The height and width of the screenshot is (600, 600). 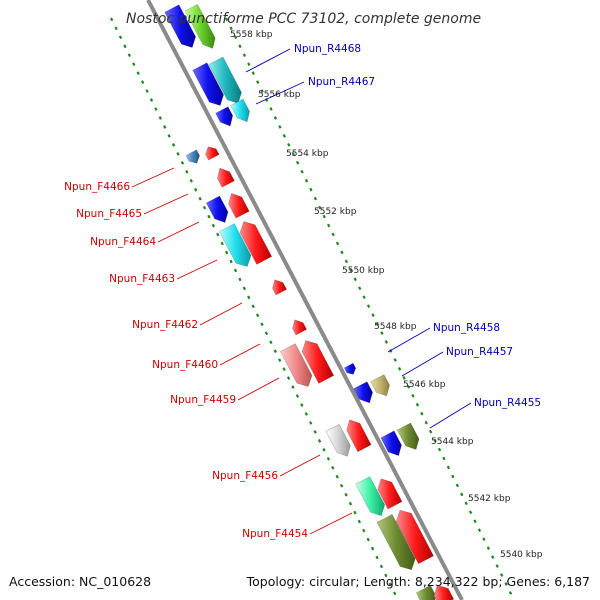 I want to click on gene-block-red-a, so click(x=212, y=153).